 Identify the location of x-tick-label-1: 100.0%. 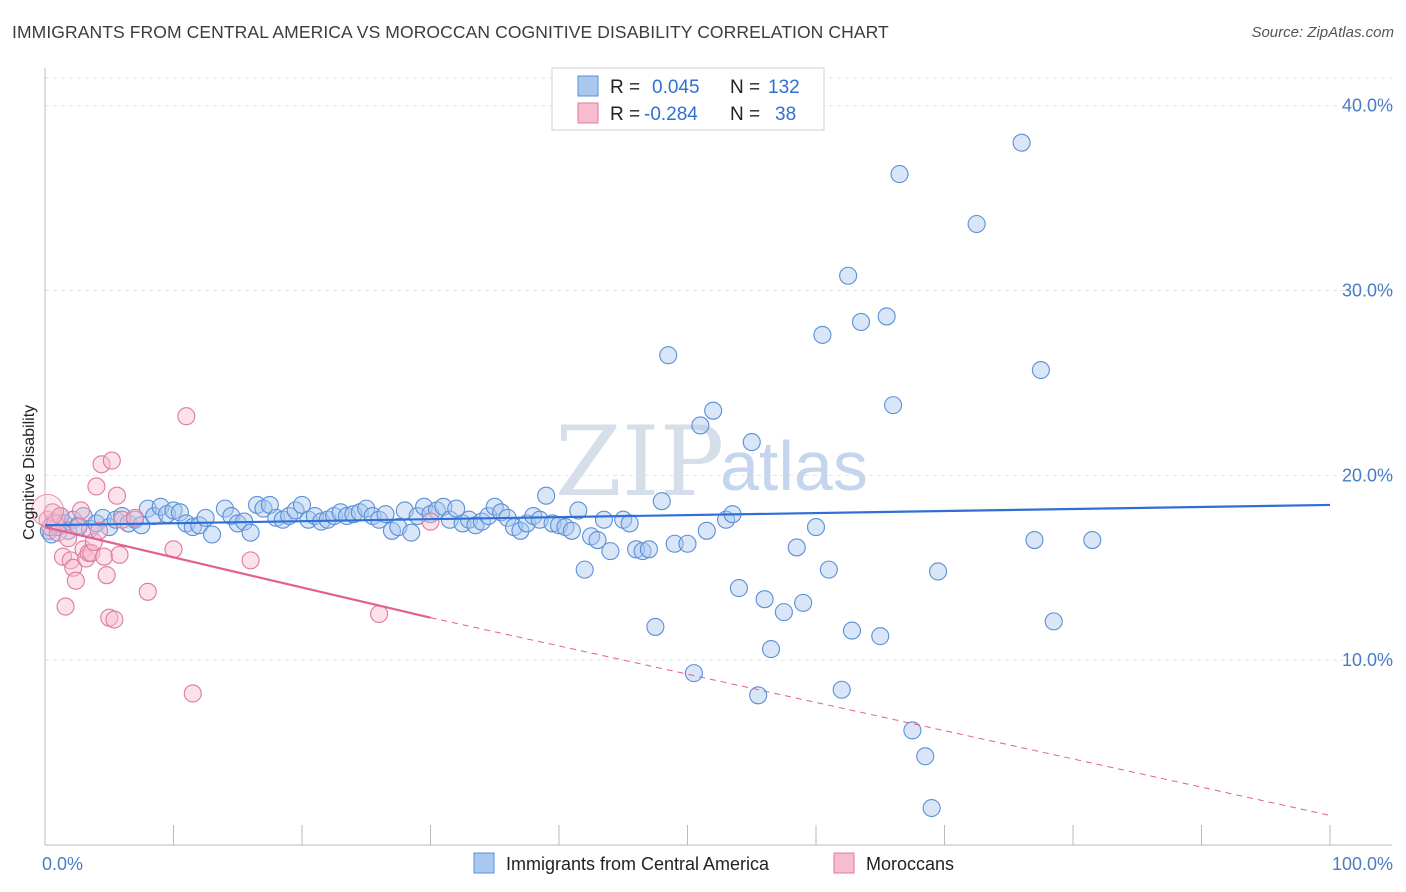
(1362, 864).